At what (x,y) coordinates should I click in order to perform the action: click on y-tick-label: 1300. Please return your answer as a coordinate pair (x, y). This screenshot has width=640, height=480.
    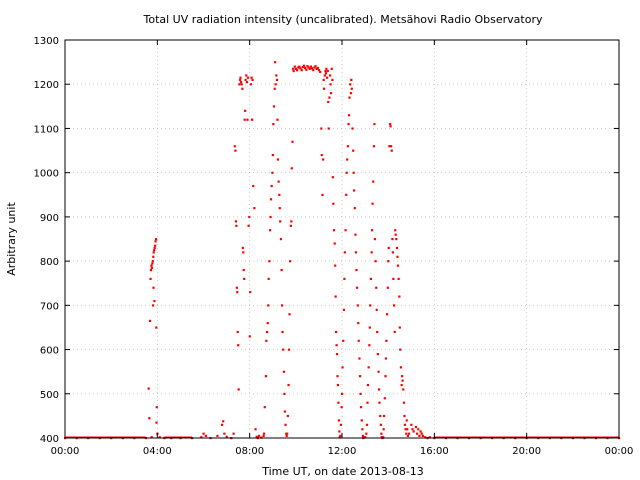
    Looking at the image, I should click on (46, 41).